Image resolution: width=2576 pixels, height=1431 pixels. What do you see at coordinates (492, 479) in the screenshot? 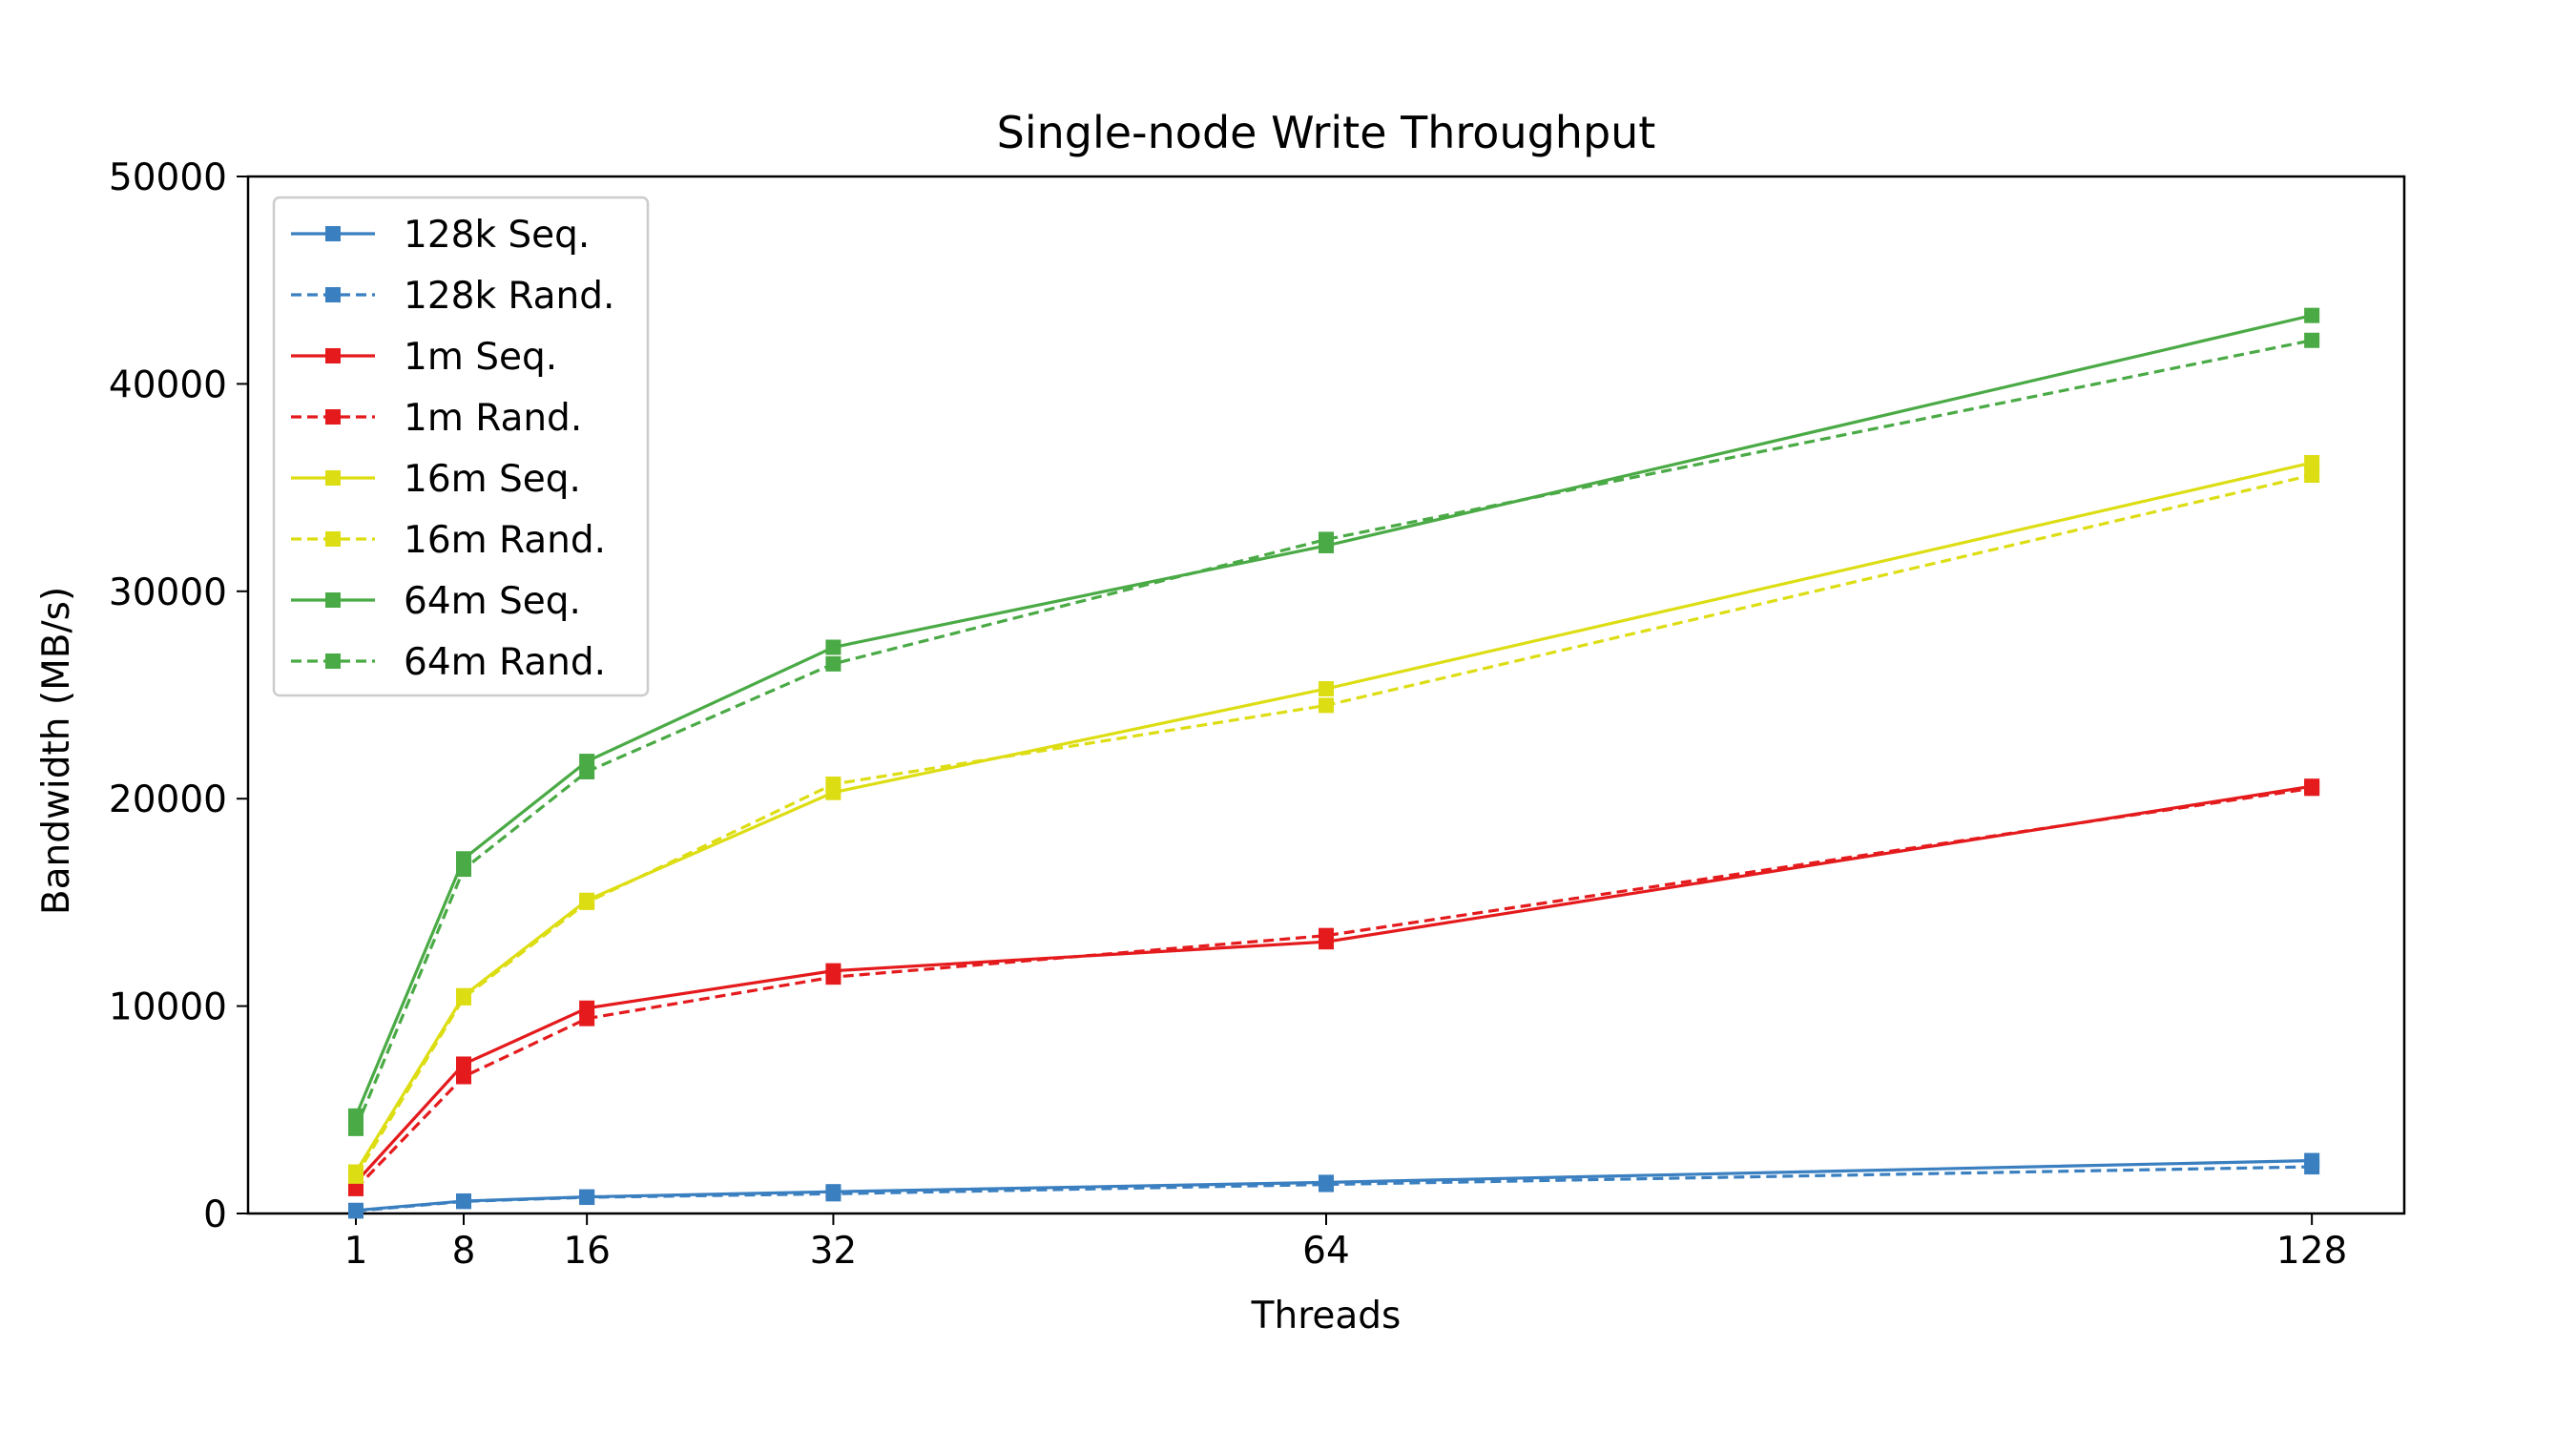
I see `legend-label: 16m Seq.` at bounding box center [492, 479].